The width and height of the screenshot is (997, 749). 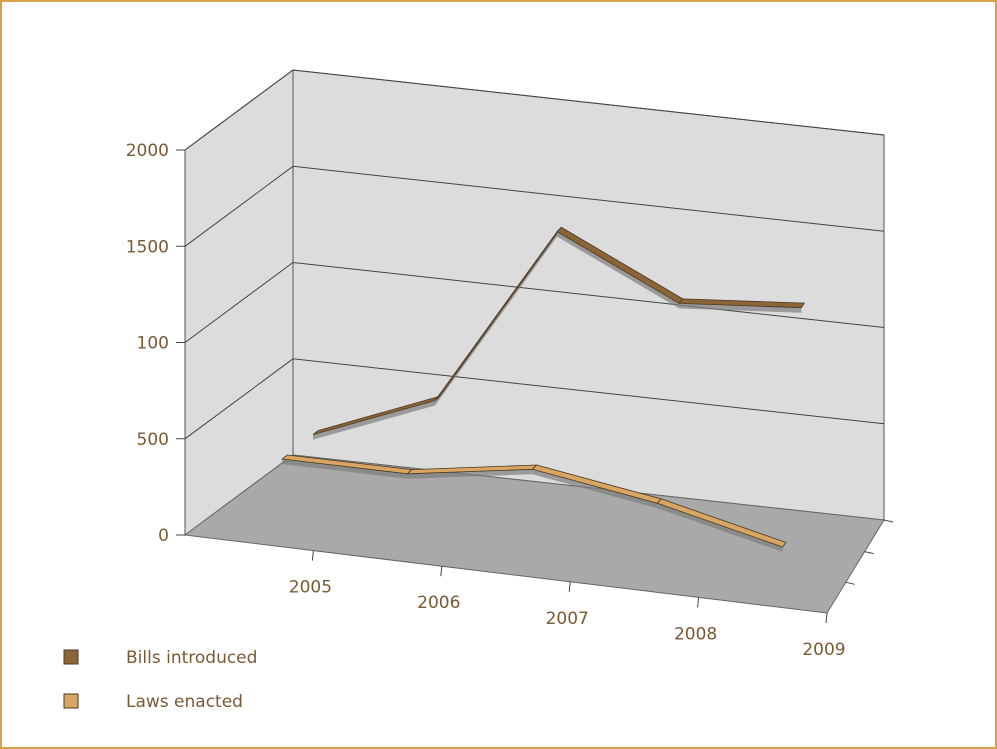 What do you see at coordinates (567, 619) in the screenshot?
I see `x-tick-label: 2007` at bounding box center [567, 619].